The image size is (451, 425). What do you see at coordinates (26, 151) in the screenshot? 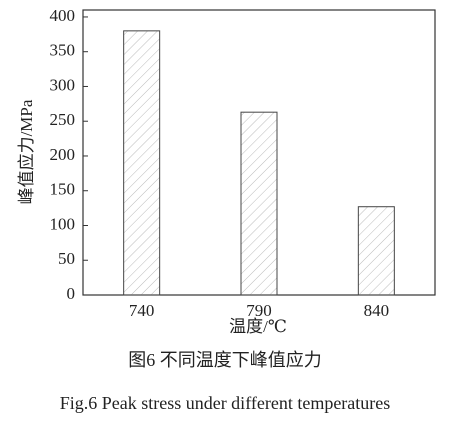
I see `y-axis-title: 峰值应力/MPa` at bounding box center [26, 151].